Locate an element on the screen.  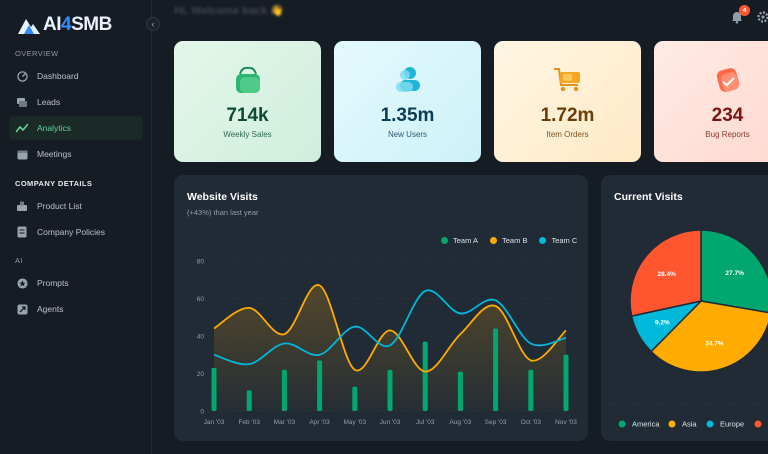
legend-label-asia: Asia is located at coordinates (689, 424).